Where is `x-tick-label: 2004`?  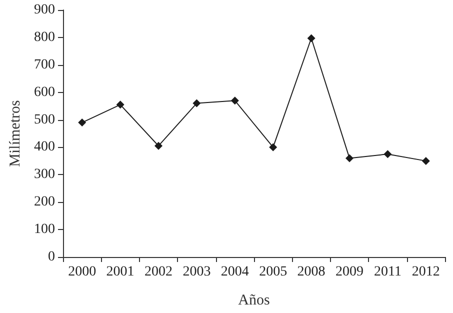
x-tick-label: 2004 is located at coordinates (234, 272).